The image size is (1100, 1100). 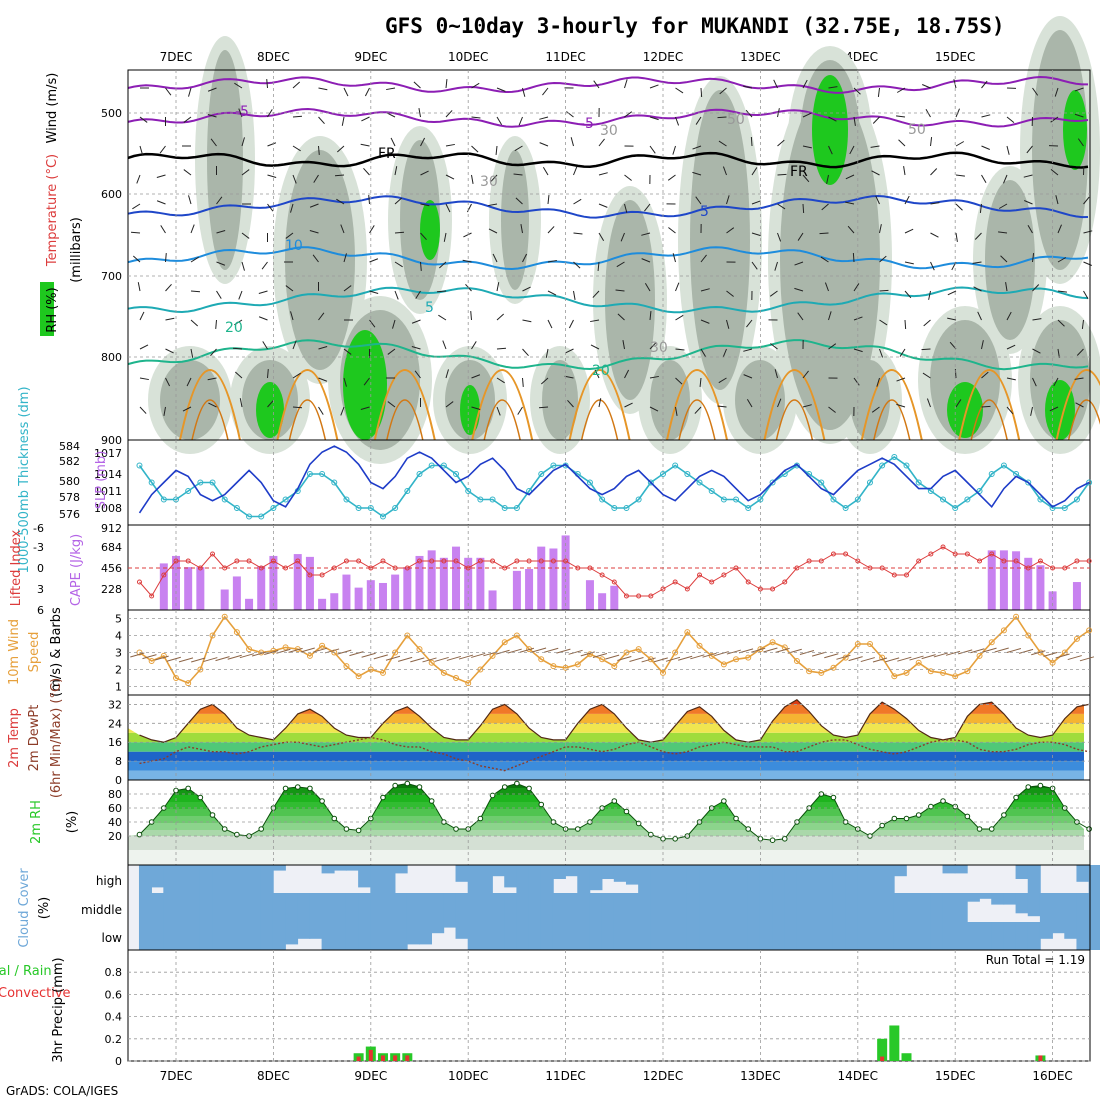 I want to click on temp-band, so click(x=606, y=756).